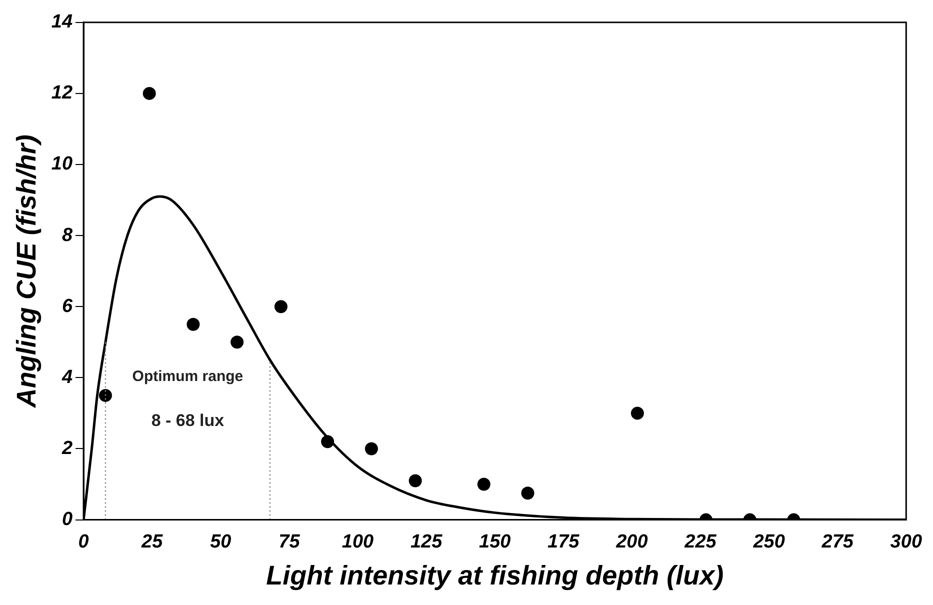  I want to click on x-tick-label: 125, so click(426, 541).